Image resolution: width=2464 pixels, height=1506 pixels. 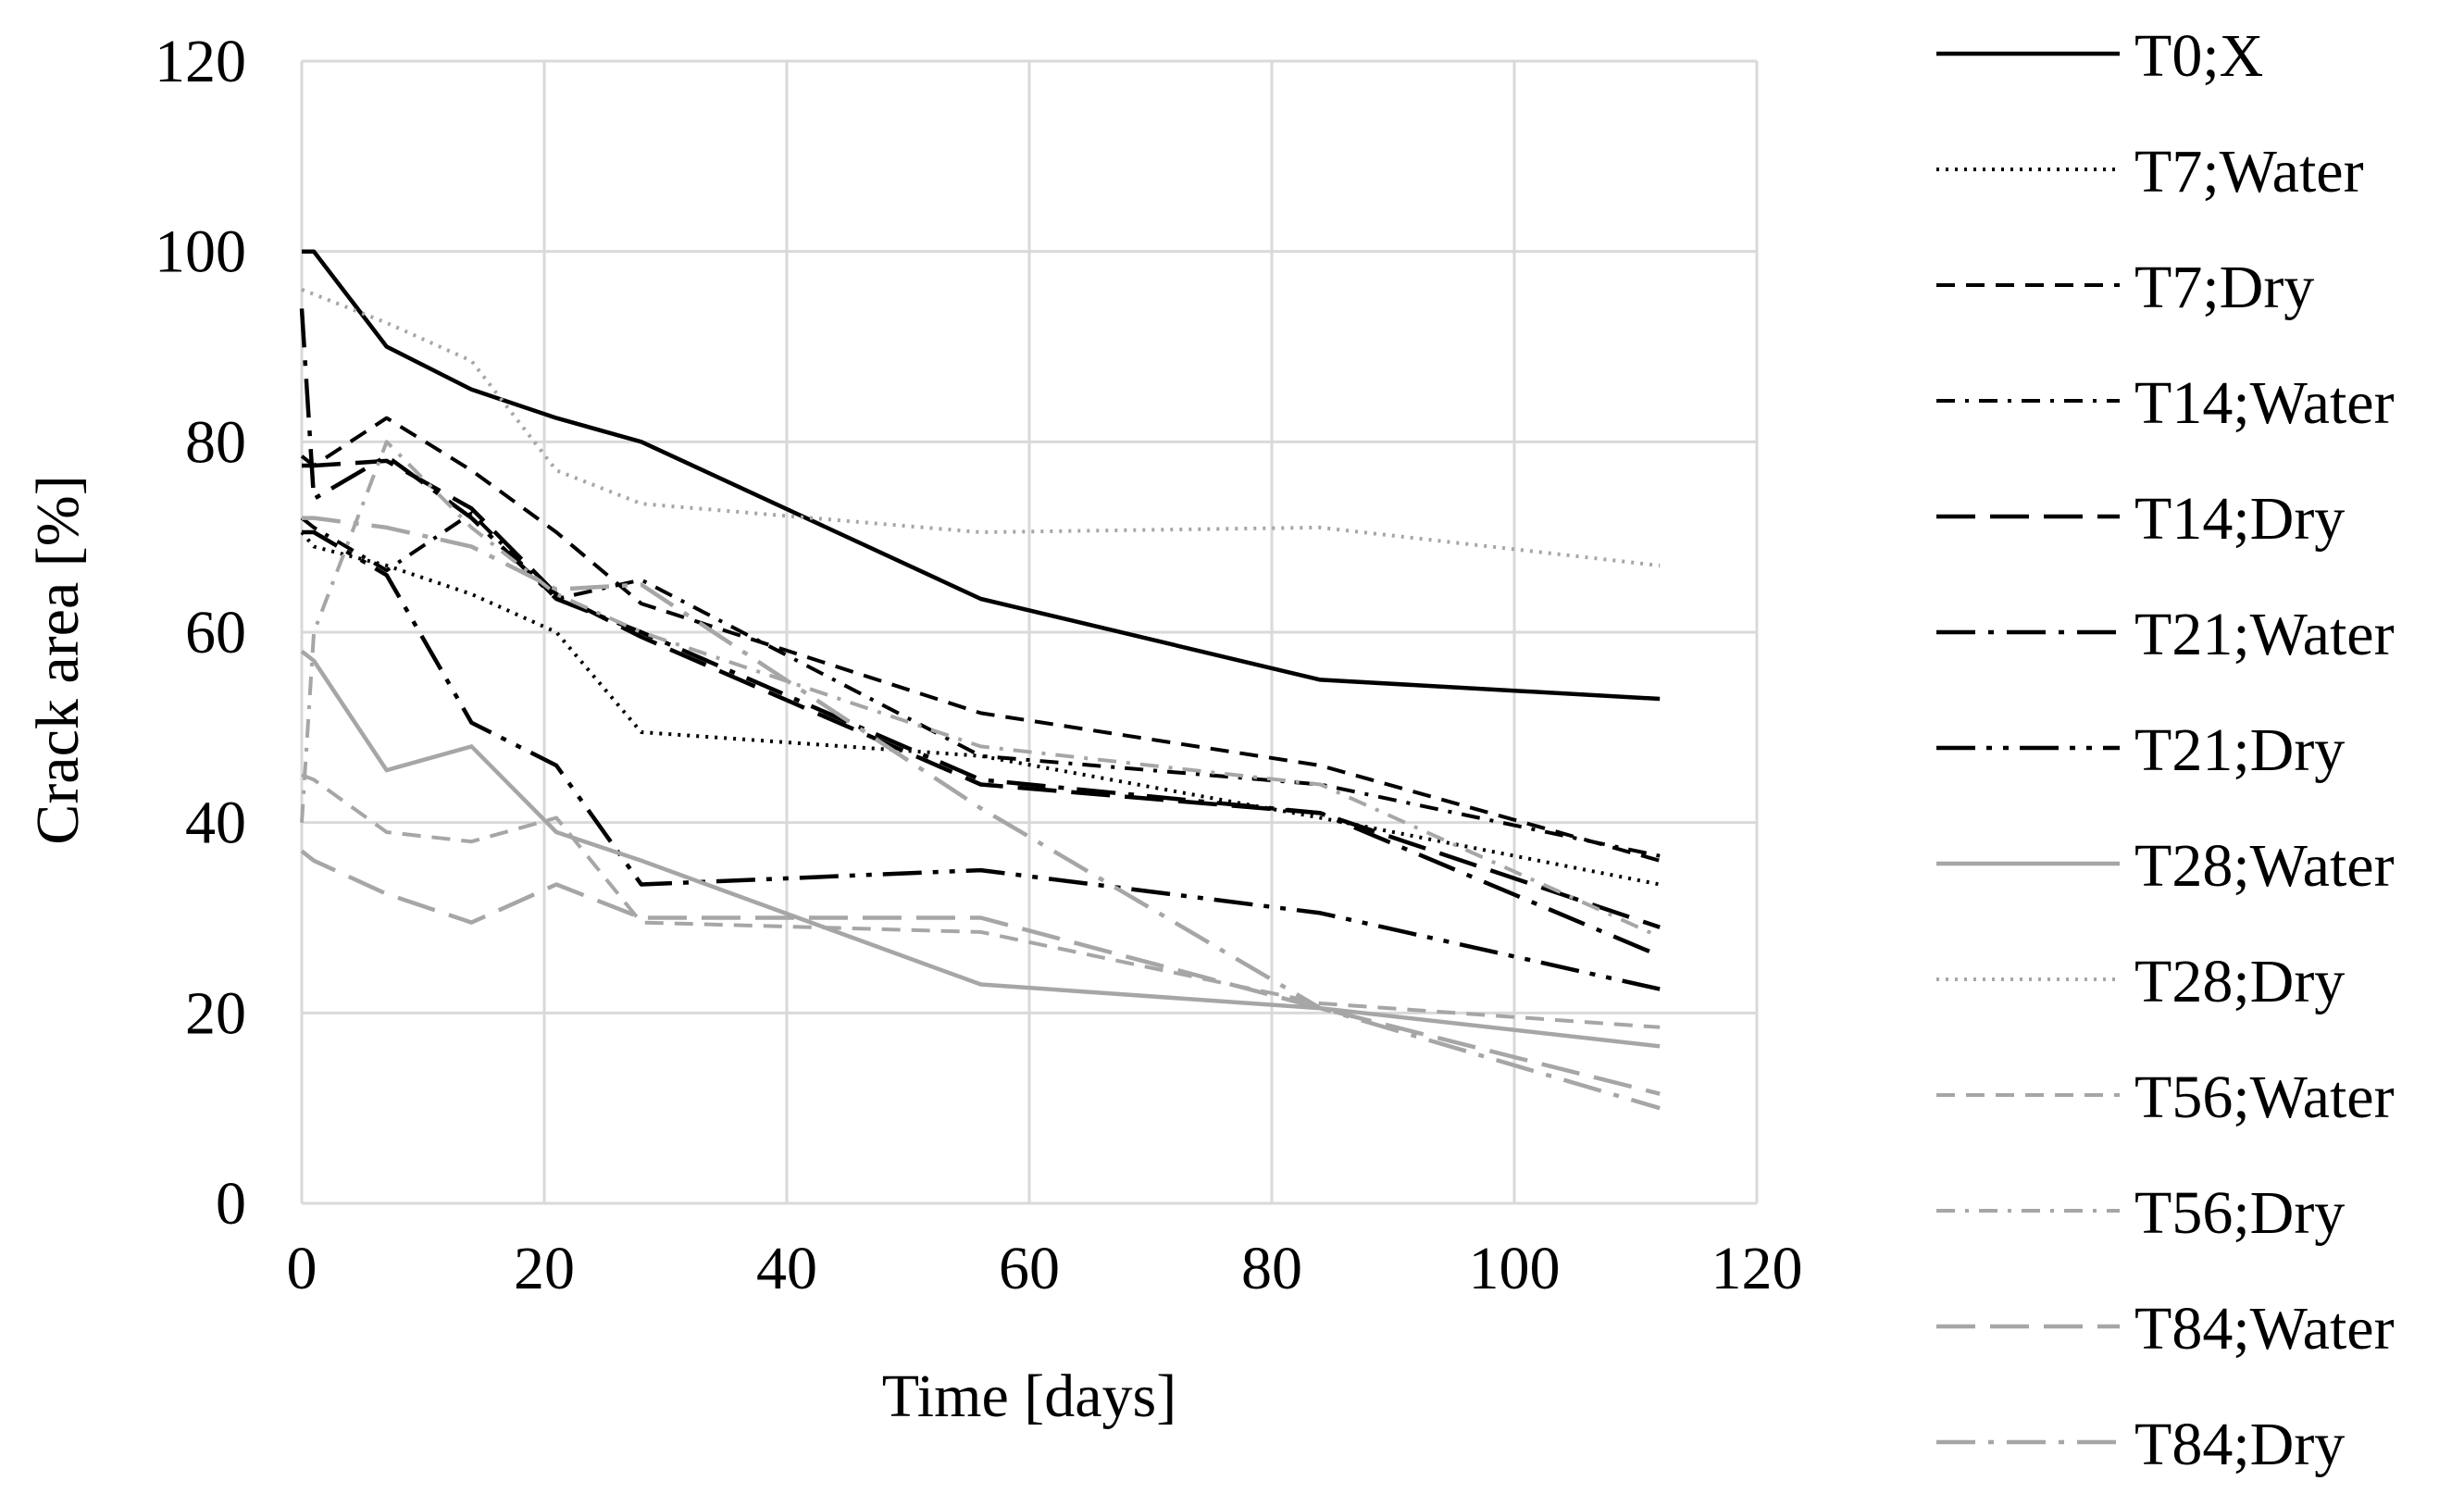 What do you see at coordinates (215, 823) in the screenshot?
I see `y-tick-label-2: 40` at bounding box center [215, 823].